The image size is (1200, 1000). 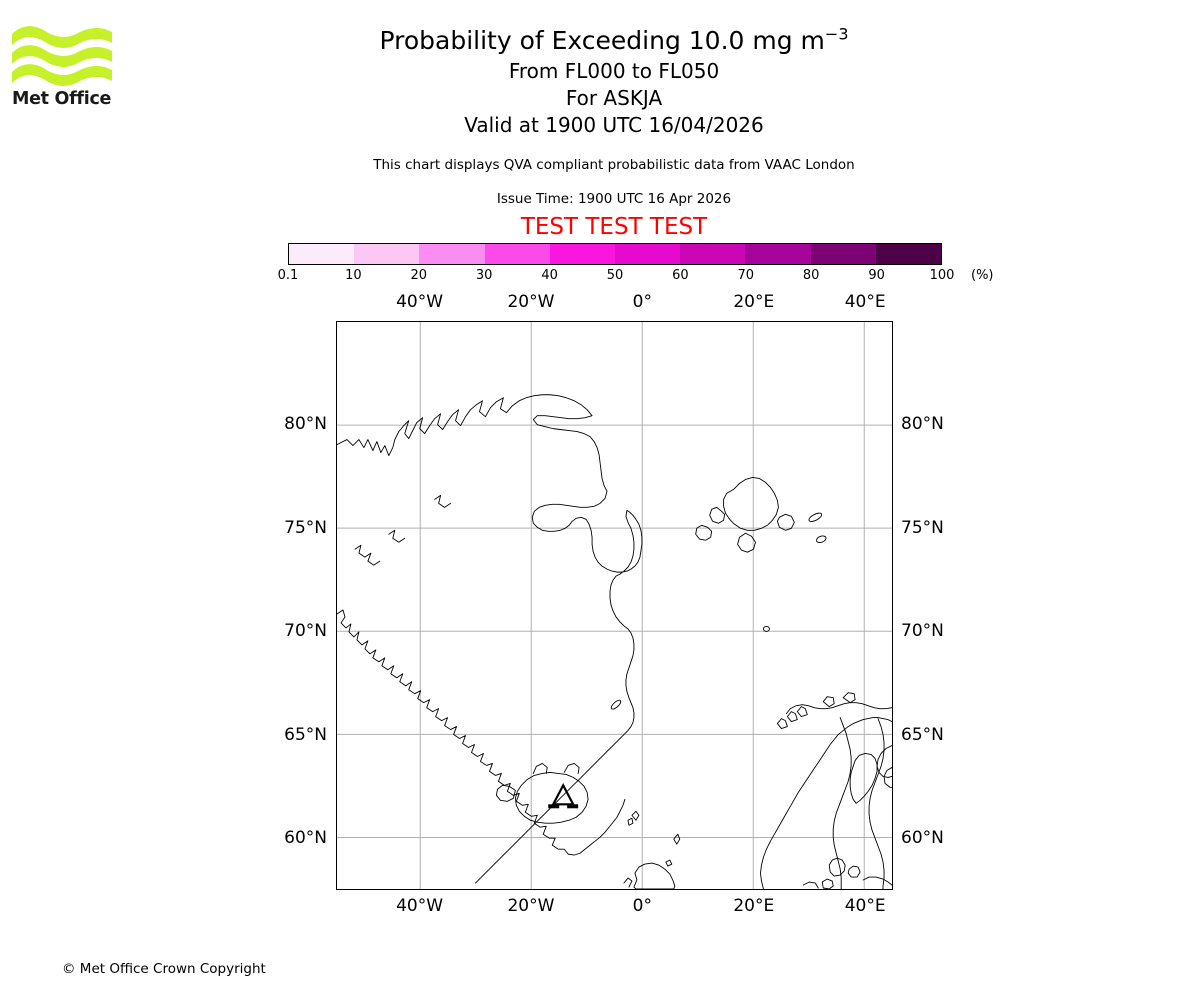 What do you see at coordinates (815, 517) in the screenshot?
I see `svalbard-kvitoya` at bounding box center [815, 517].